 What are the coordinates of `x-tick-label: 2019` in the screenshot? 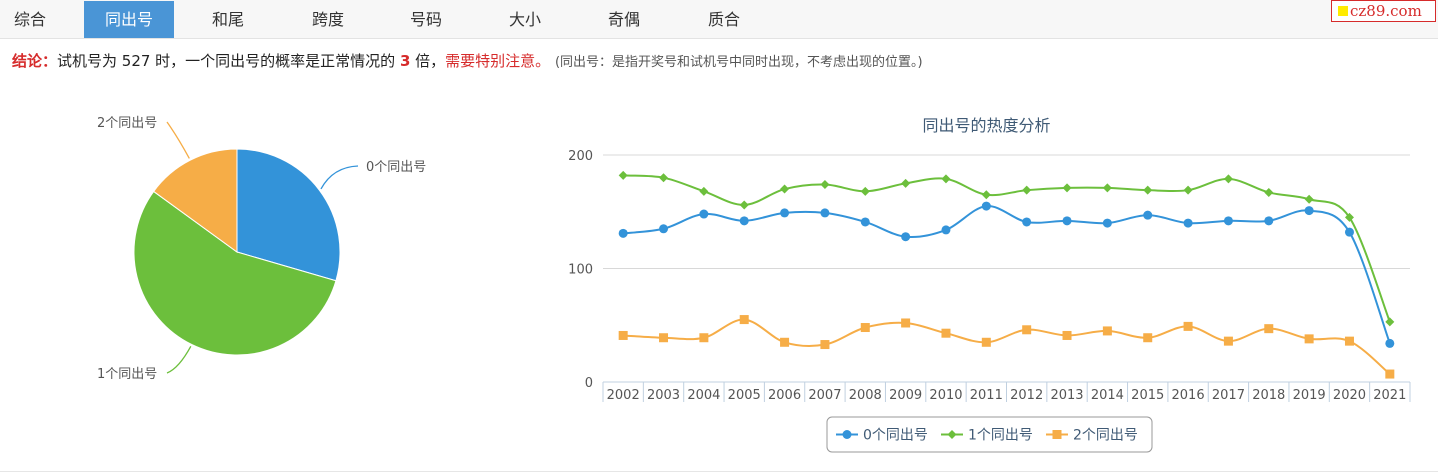 It's located at (1309, 395).